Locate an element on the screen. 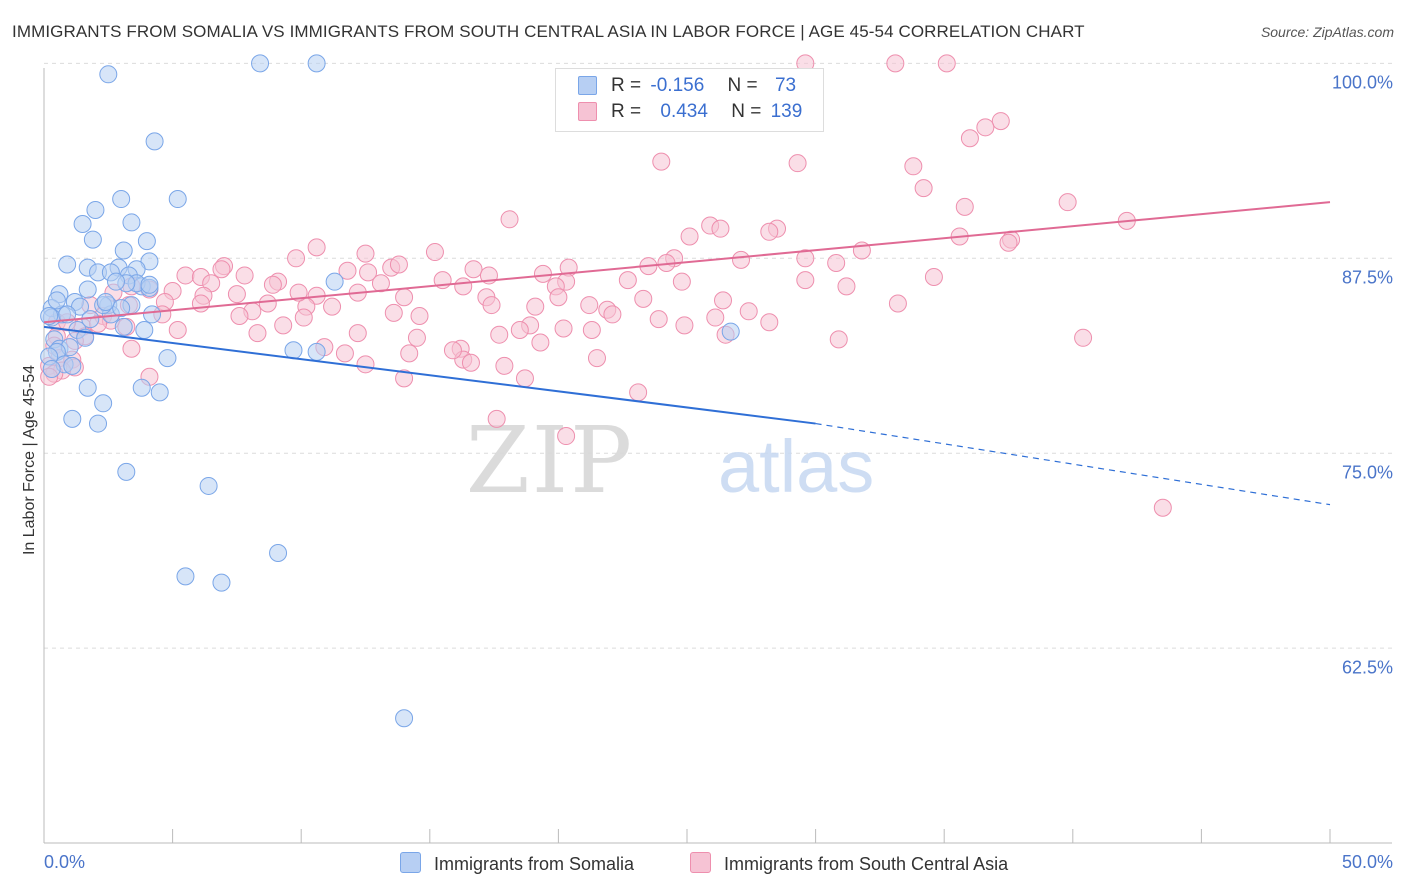 This screenshot has height=892, width=1406. legend-swatch-south-central-asia is located at coordinates (587, 112).